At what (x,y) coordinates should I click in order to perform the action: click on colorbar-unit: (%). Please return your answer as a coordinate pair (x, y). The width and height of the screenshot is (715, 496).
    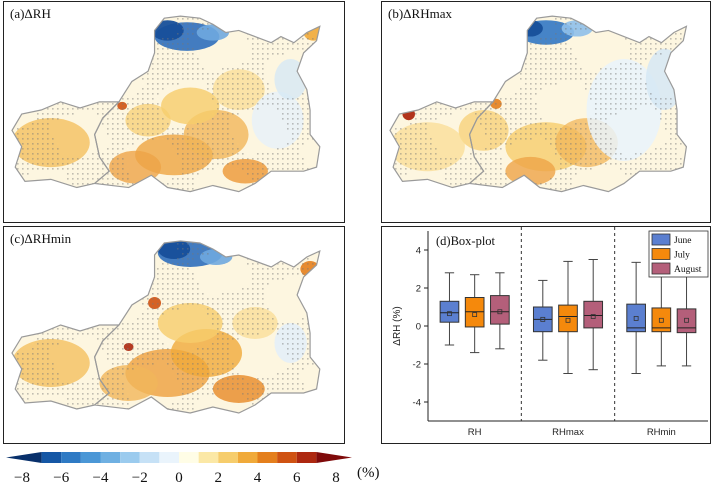
    Looking at the image, I should click on (368, 473).